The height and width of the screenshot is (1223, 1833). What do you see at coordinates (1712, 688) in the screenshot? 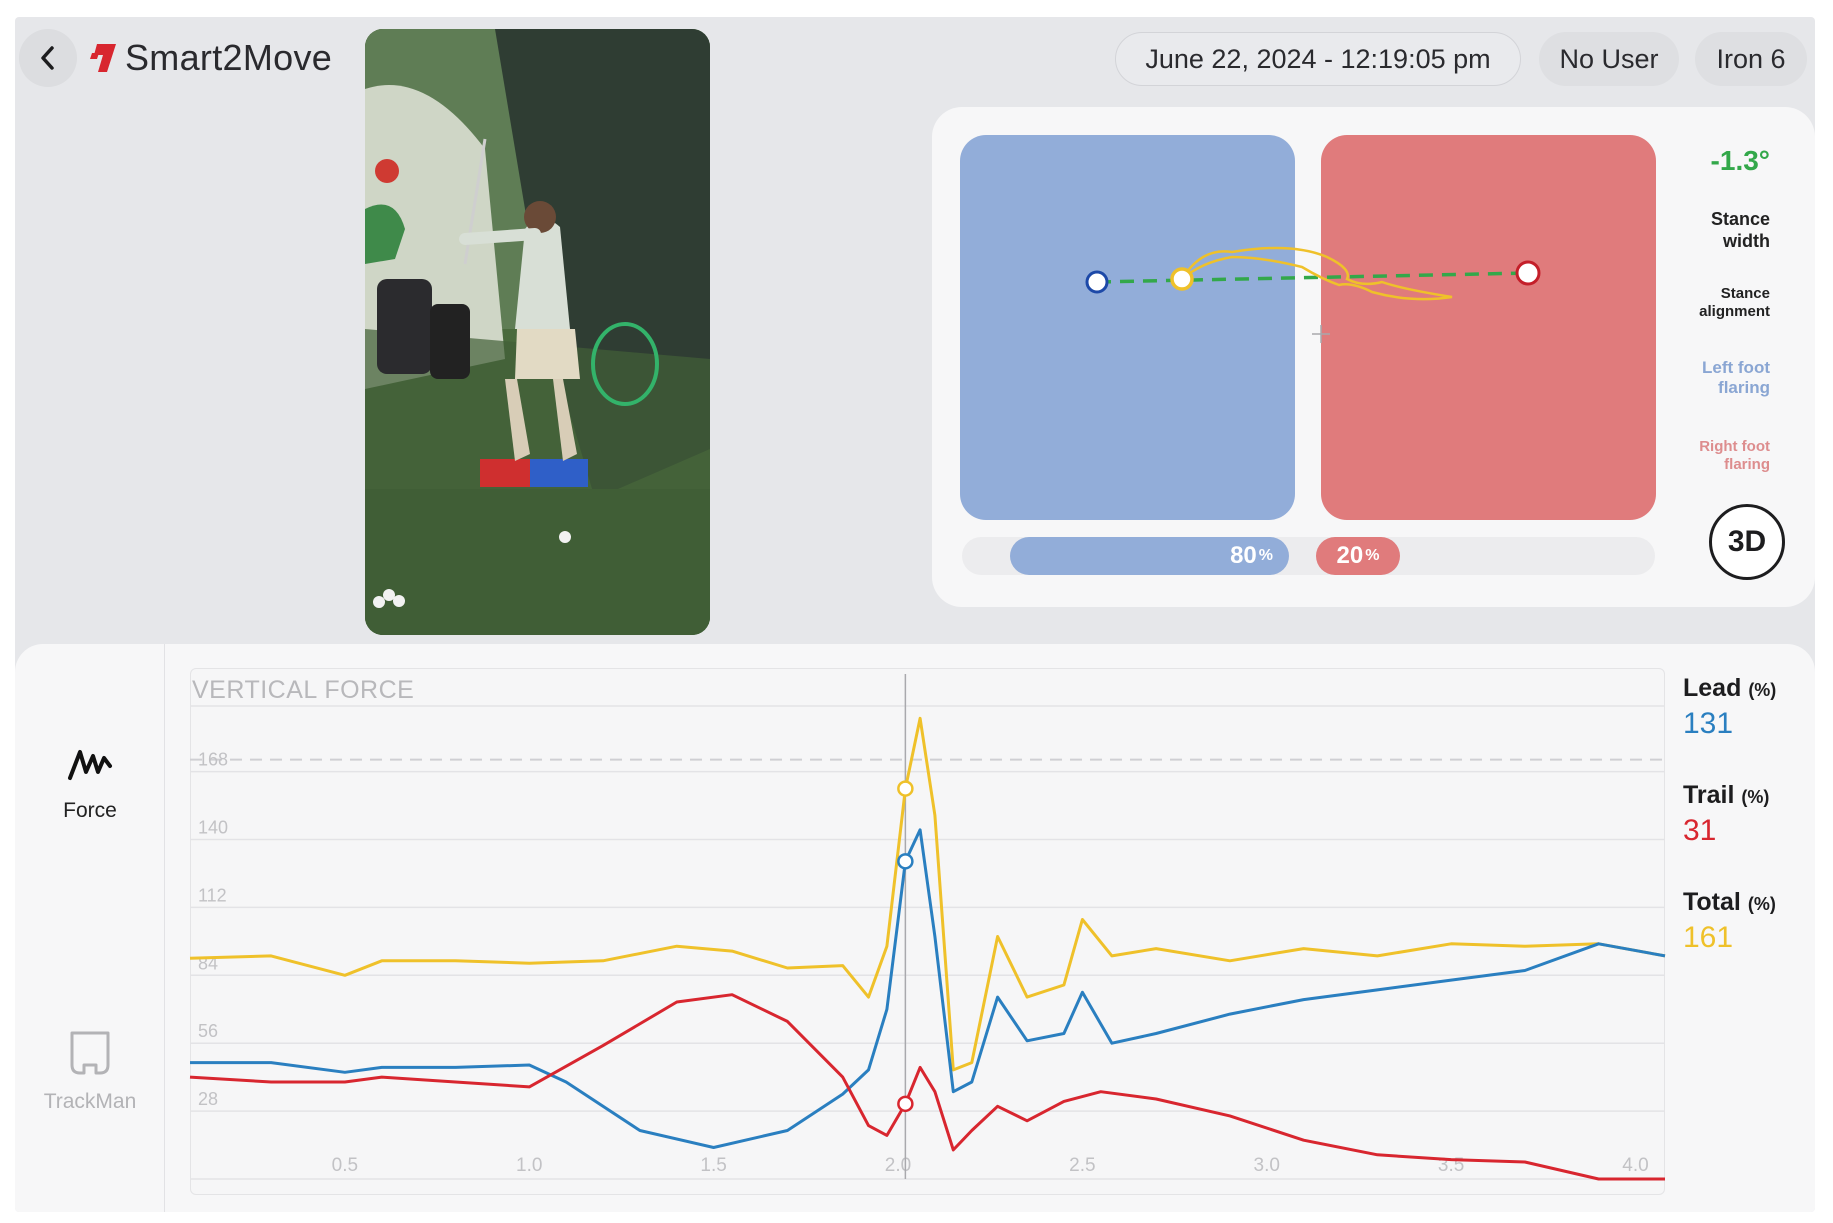
I see `lead-readout-label: Lead` at bounding box center [1712, 688].